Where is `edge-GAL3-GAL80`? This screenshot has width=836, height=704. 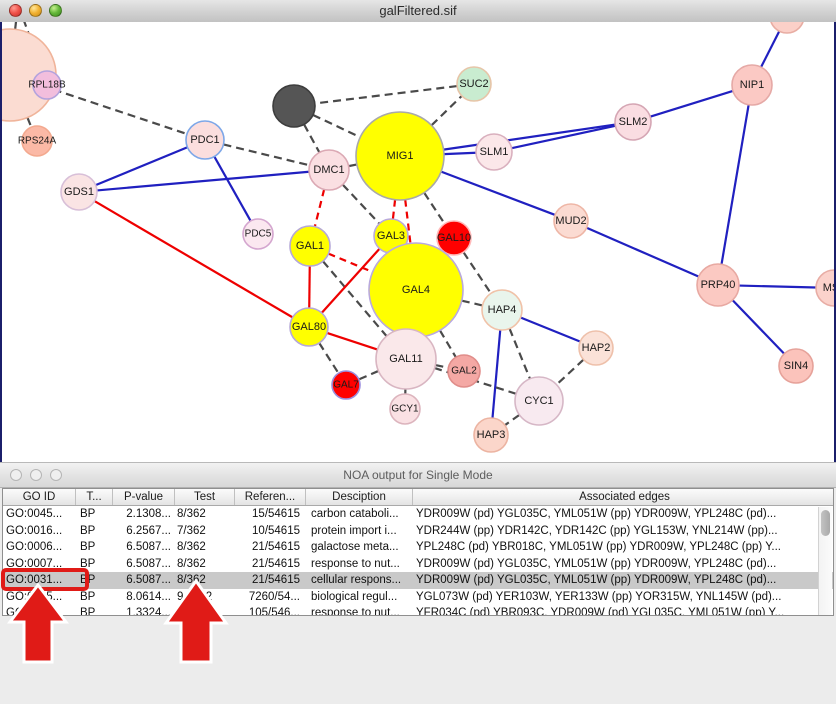 edge-GAL3-GAL80 is located at coordinates (350, 280).